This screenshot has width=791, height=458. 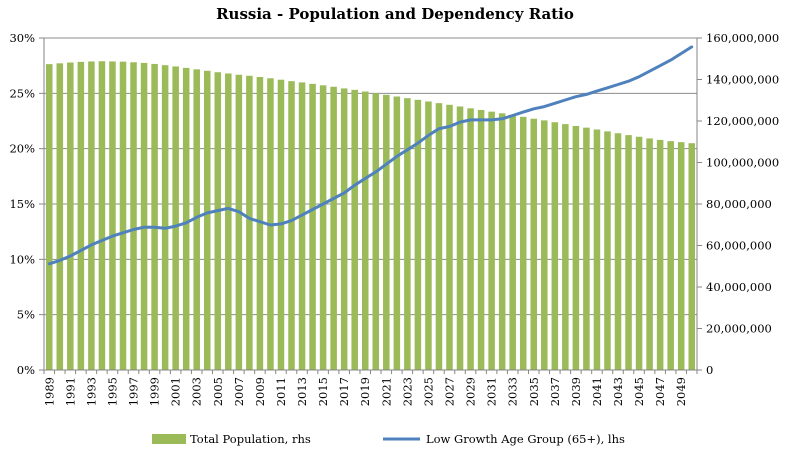 What do you see at coordinates (471, 391) in the screenshot?
I see `x-tick-label: 2029` at bounding box center [471, 391].